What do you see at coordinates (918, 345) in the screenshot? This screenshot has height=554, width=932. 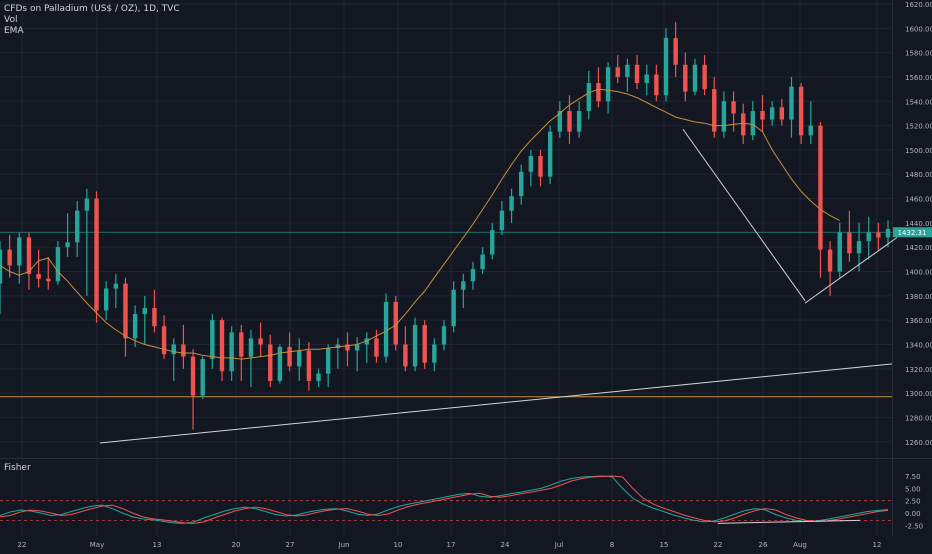 I see `price-tick-label: 1340.00` at bounding box center [918, 345].